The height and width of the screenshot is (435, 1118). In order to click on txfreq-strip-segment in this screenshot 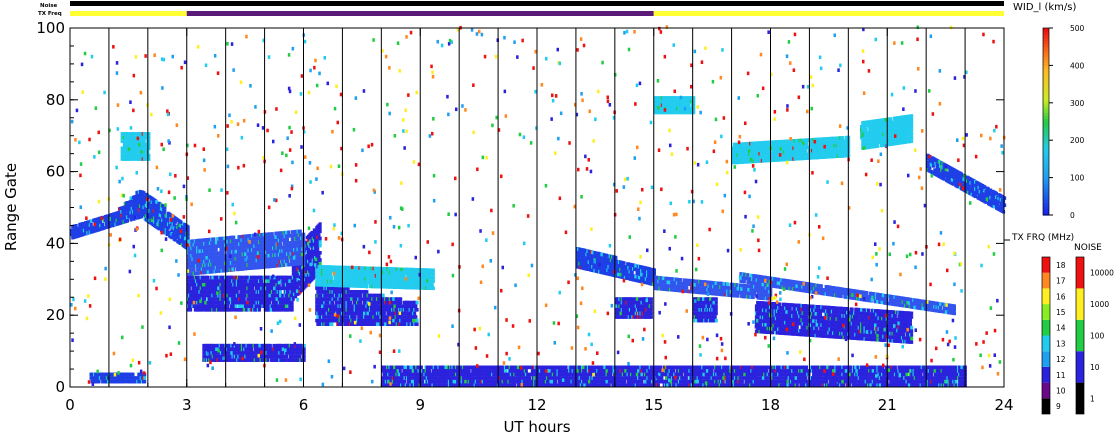, I will do `click(128, 13)`.